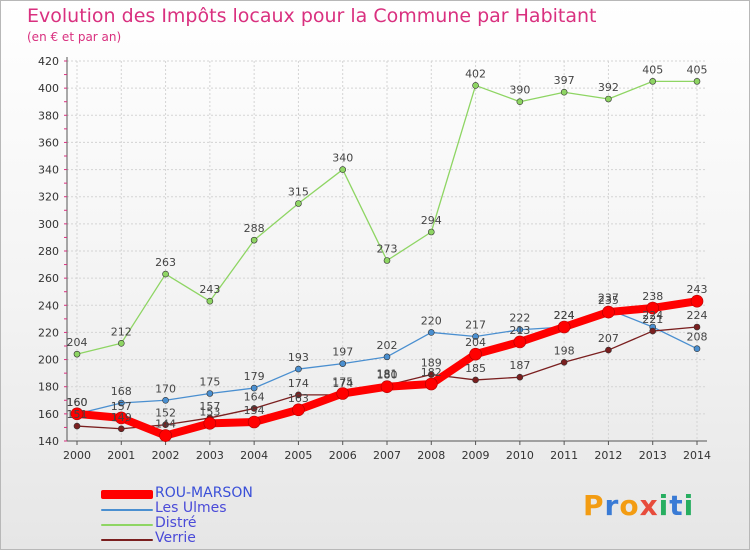  I want to click on data-label: 237, so click(608, 297).